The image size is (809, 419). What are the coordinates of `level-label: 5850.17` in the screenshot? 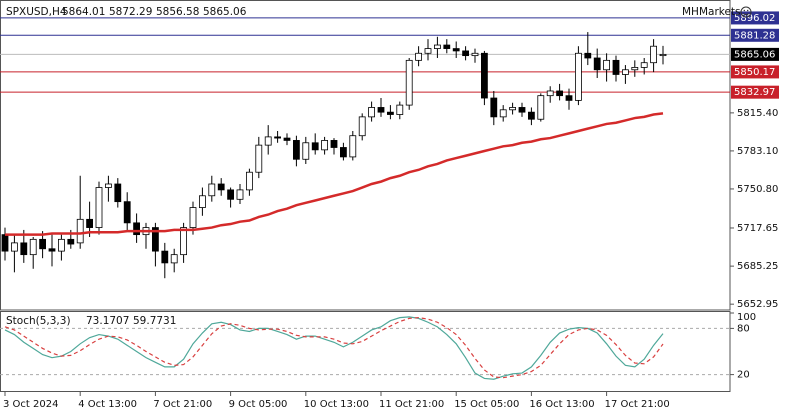 It's located at (754, 72).